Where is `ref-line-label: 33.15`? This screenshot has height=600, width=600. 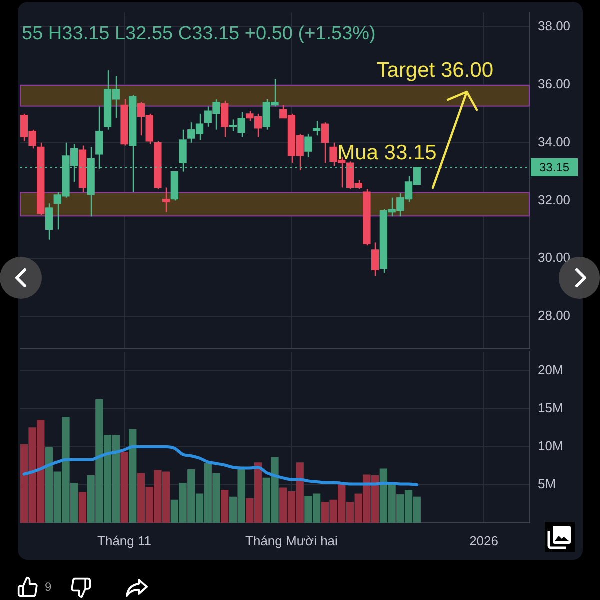 ref-line-label: 33.15 is located at coordinates (554, 167).